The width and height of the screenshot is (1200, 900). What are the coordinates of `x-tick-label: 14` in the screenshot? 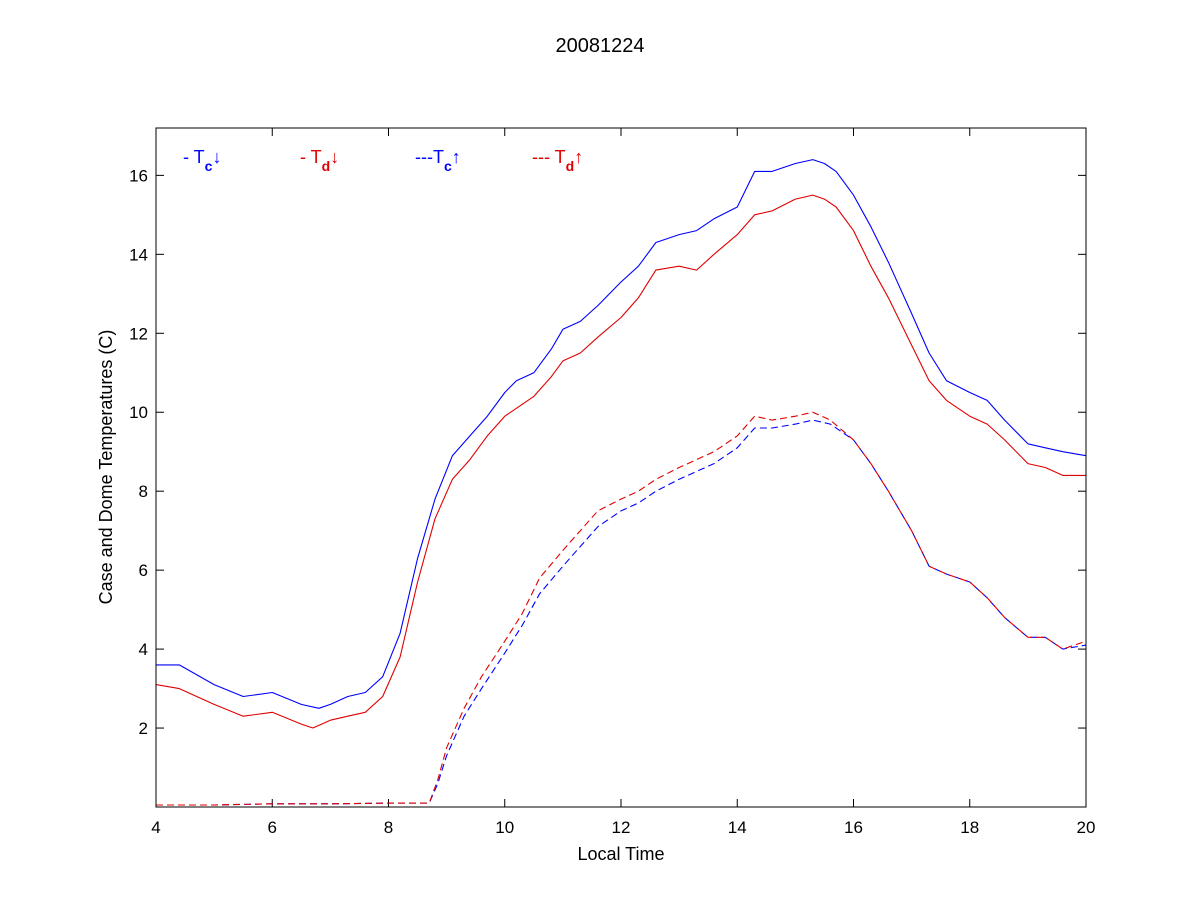 It's located at (737, 827).